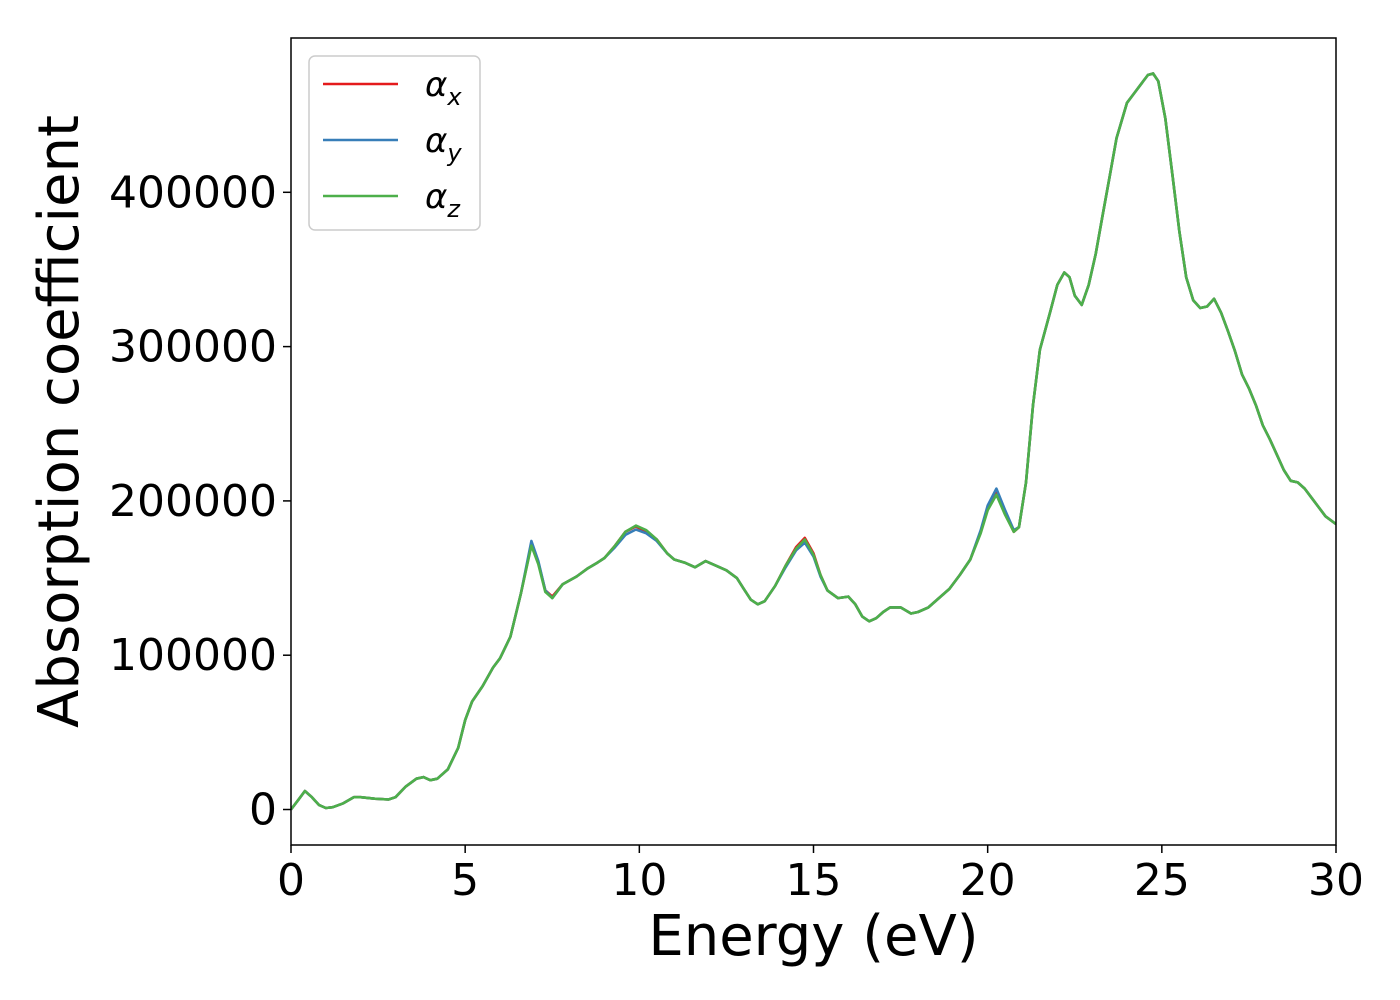  What do you see at coordinates (59, 421) in the screenshot?
I see `y-axis-label: Absorption coefficient` at bounding box center [59, 421].